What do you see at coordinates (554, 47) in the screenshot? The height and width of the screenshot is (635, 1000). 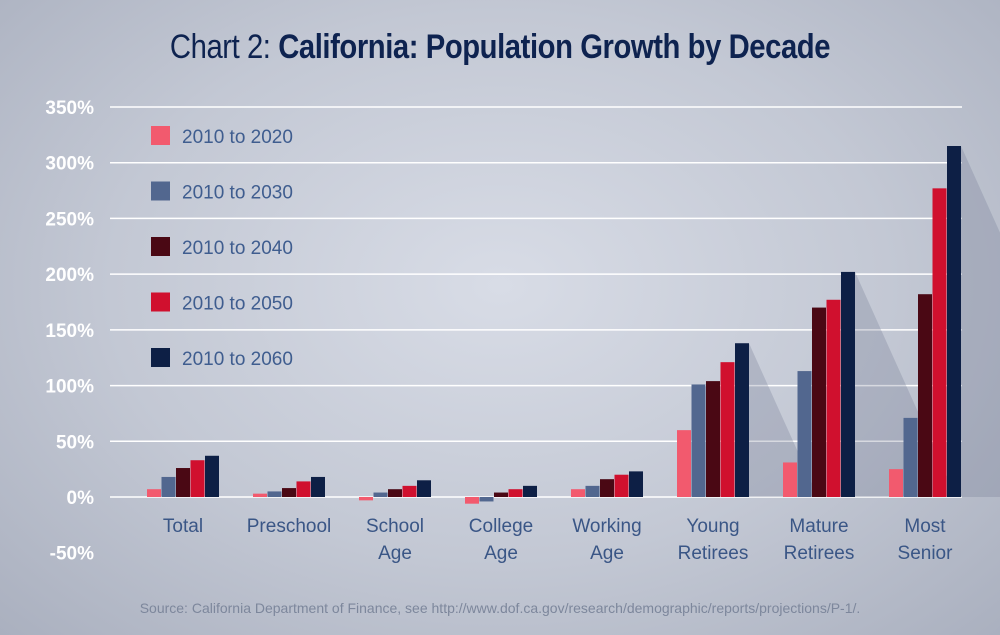 I see `chart-title-main: California: Population Growth by Decade` at bounding box center [554, 47].